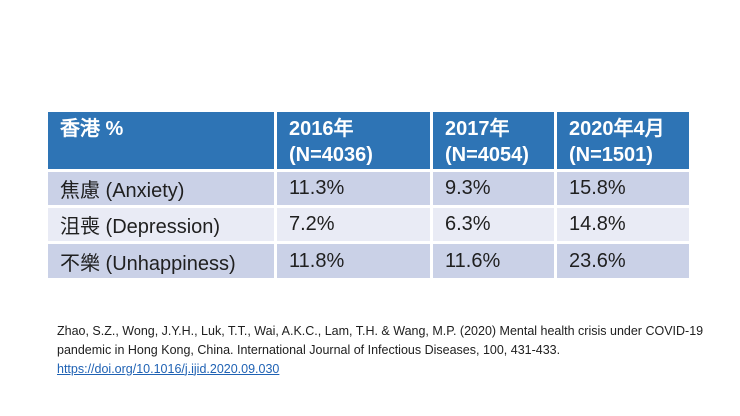 The width and height of the screenshot is (740, 416). Describe the element at coordinates (623, 224) in the screenshot. I see `cell-depression-2020: 14.8%` at that location.